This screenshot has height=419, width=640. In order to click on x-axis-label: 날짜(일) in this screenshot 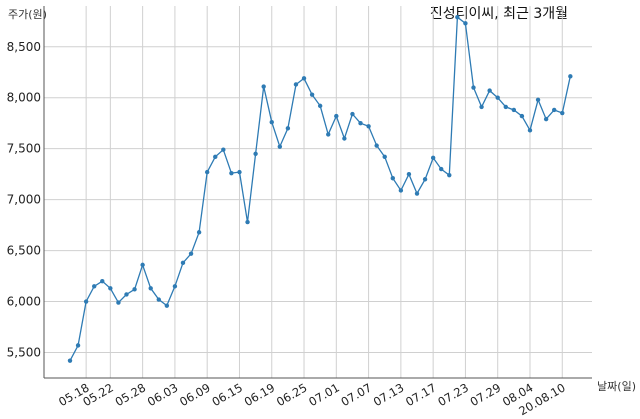, I will do `click(616, 386)`.